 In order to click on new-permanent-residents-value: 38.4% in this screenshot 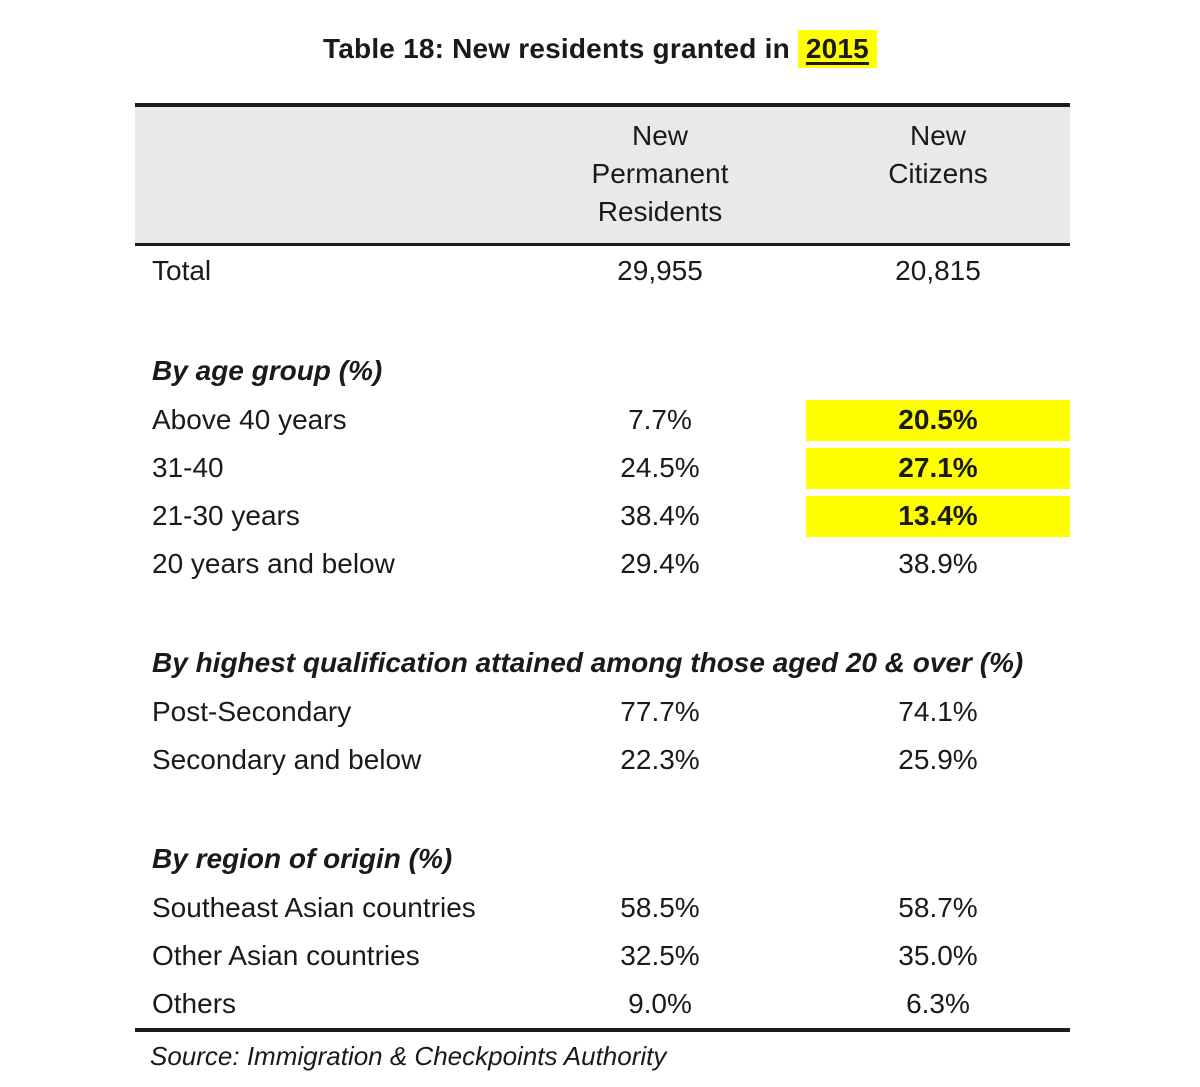, I will do `click(660, 515)`.